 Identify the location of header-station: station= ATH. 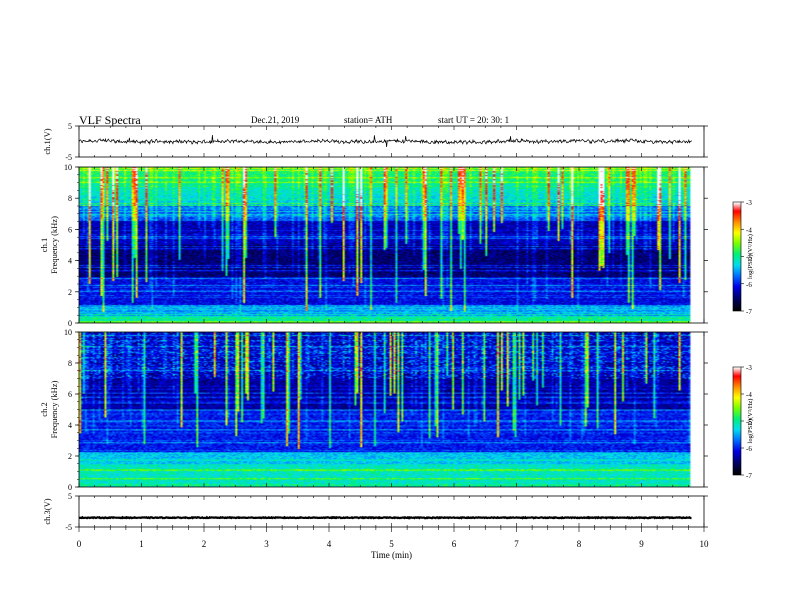
(368, 120).